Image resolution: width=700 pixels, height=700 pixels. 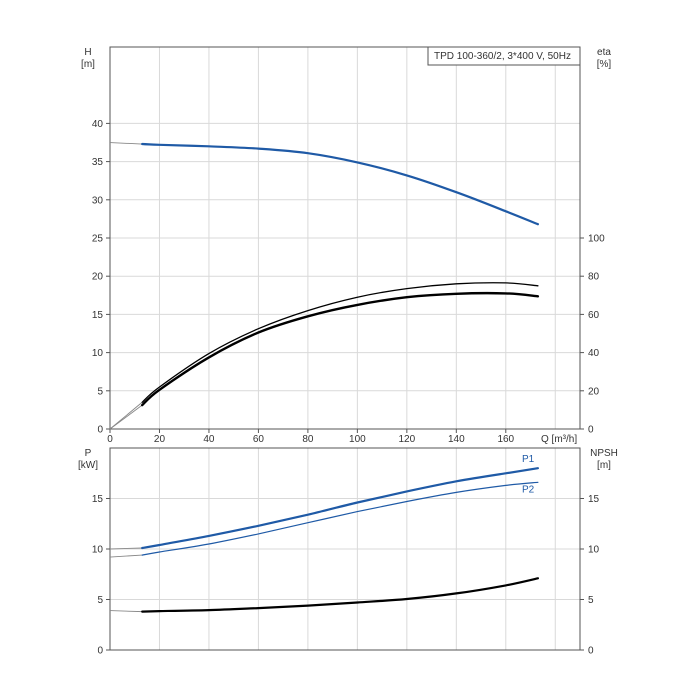 What do you see at coordinates (559, 439) in the screenshot?
I see `x-axis-label: Q [m³/h]` at bounding box center [559, 439].